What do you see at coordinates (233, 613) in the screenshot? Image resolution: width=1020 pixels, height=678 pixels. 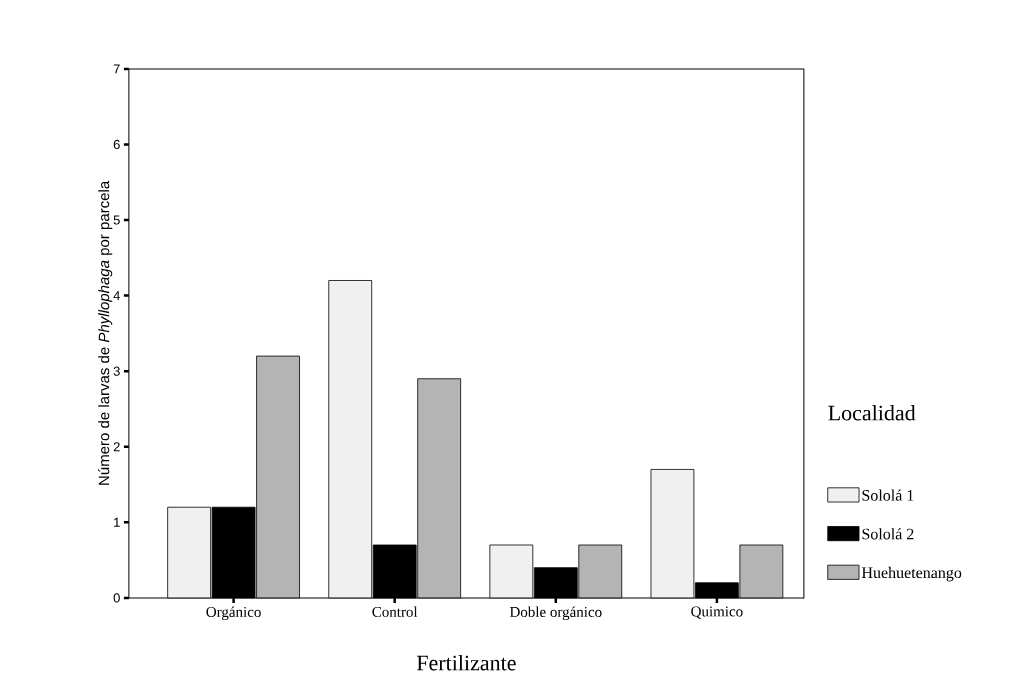 I see `x-tick-label: Orgánico` at bounding box center [233, 613].